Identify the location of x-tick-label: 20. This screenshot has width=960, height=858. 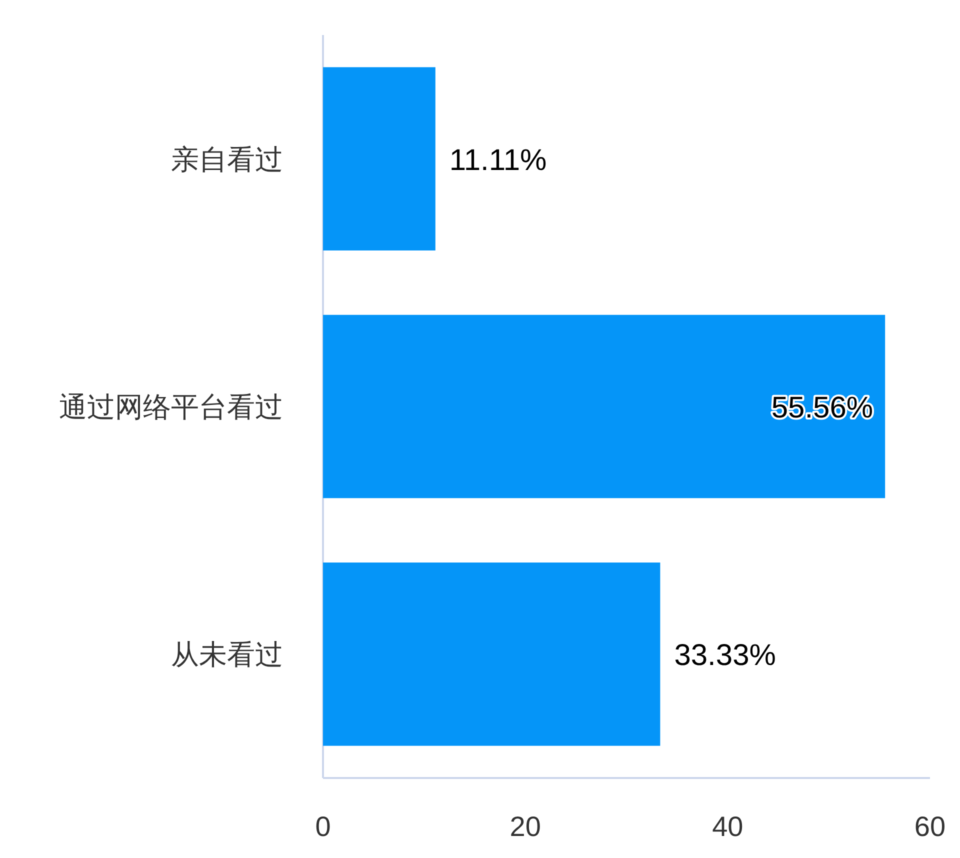
(525, 826).